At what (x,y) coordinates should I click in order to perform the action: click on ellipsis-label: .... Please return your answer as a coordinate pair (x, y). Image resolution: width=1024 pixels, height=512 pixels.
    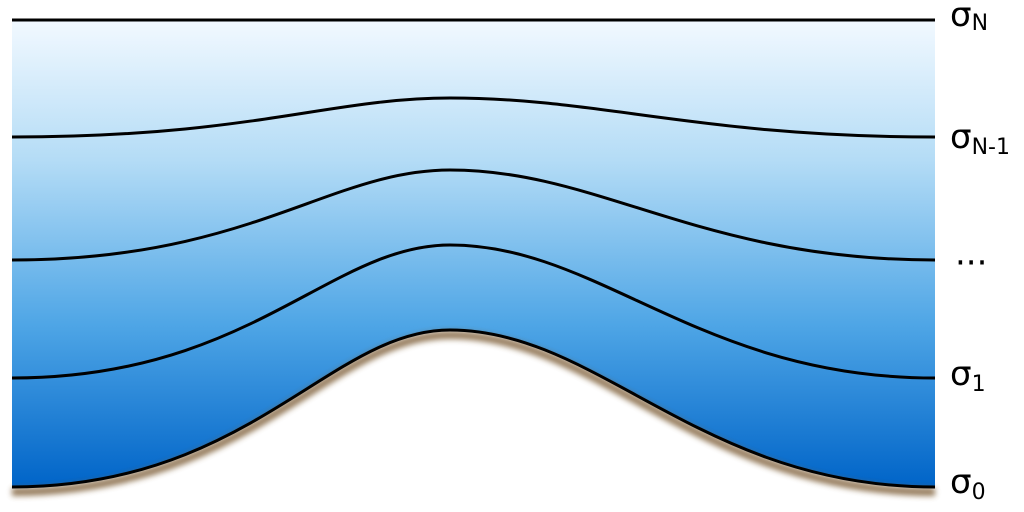
    Looking at the image, I should click on (971, 254).